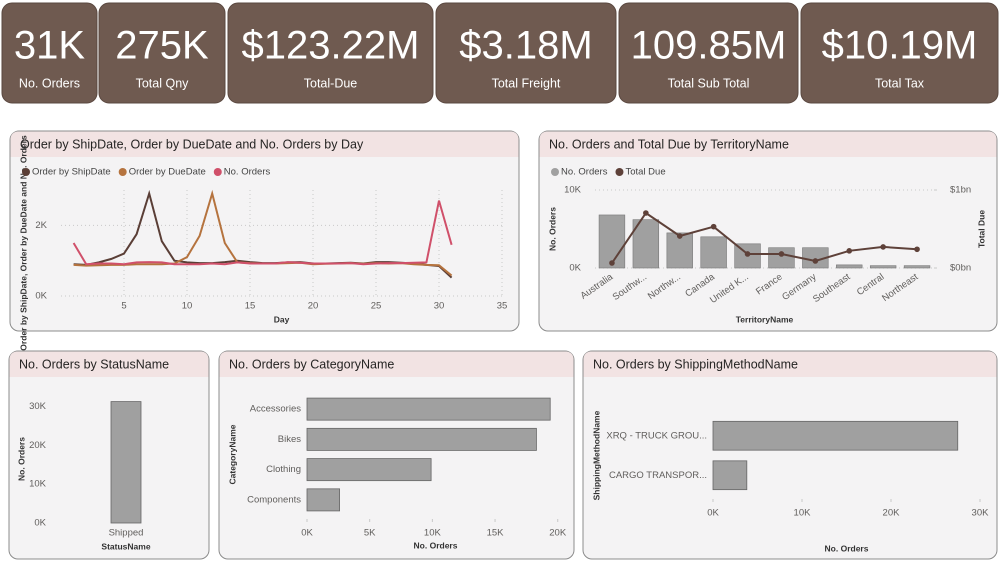  Describe the element at coordinates (313, 306) in the screenshot. I see `x-tick-label: 20` at that location.